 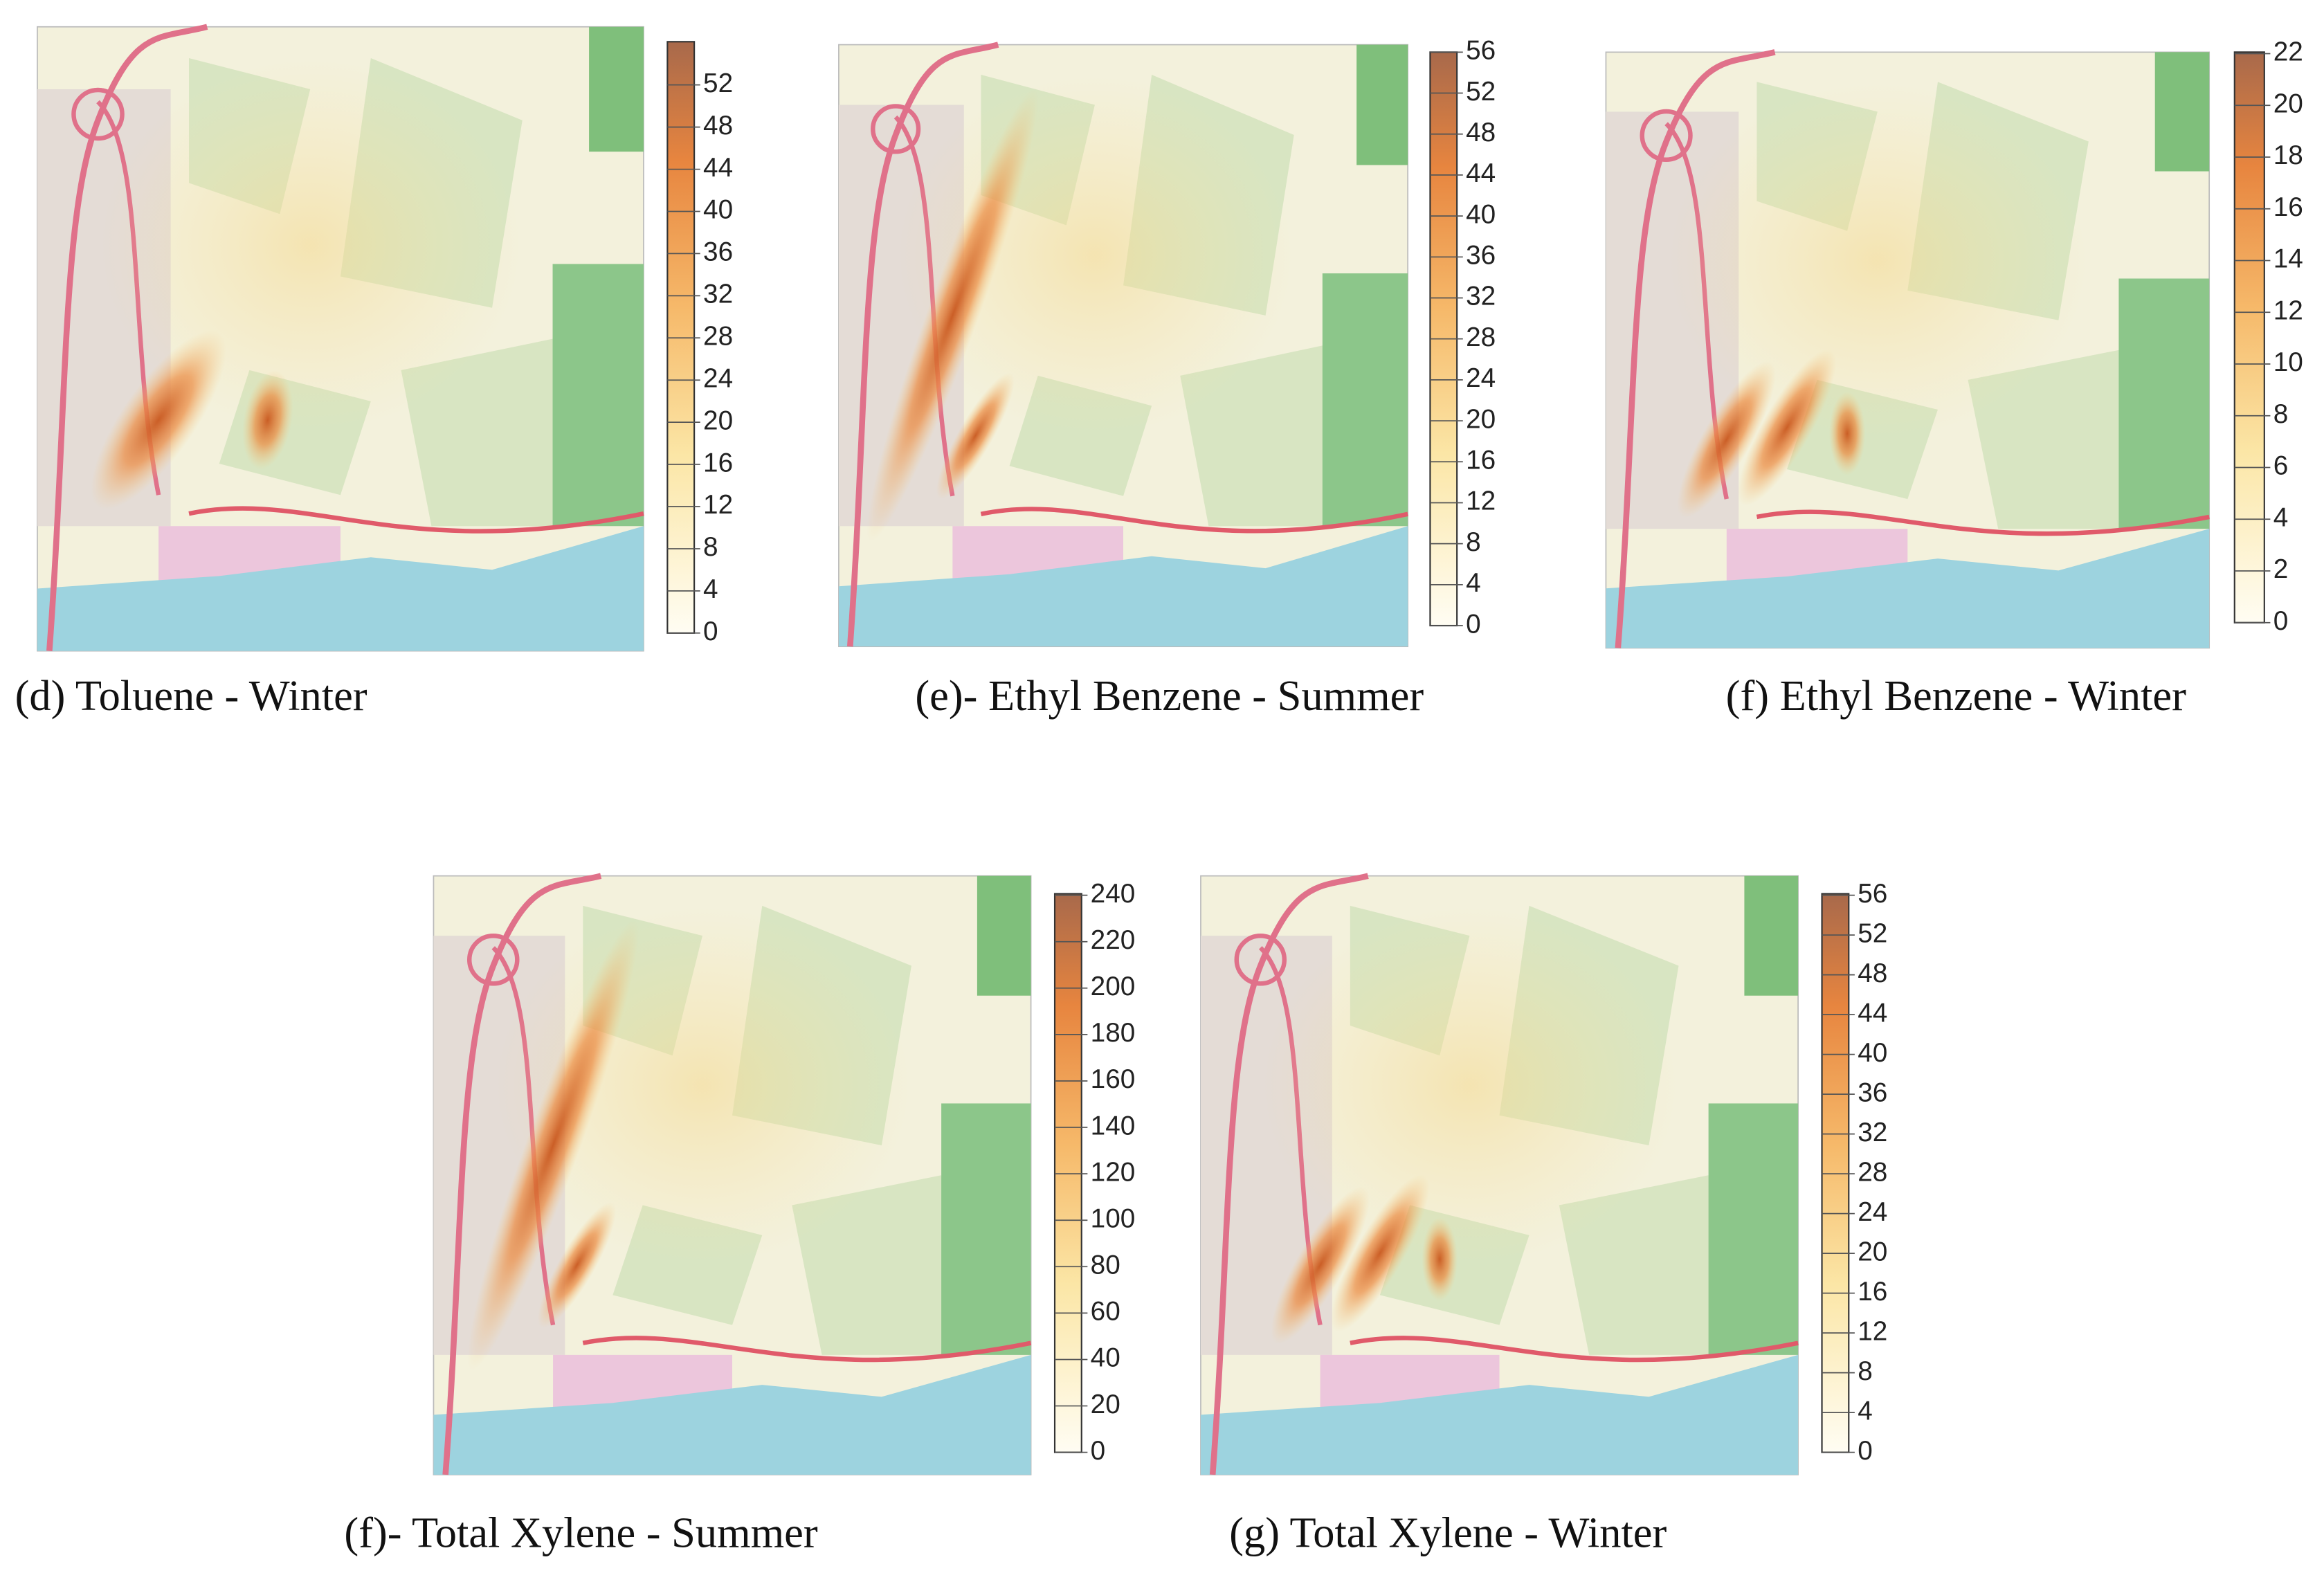 What do you see at coordinates (2288, 259) in the screenshot?
I see `colorbar-tick-label: 14` at bounding box center [2288, 259].